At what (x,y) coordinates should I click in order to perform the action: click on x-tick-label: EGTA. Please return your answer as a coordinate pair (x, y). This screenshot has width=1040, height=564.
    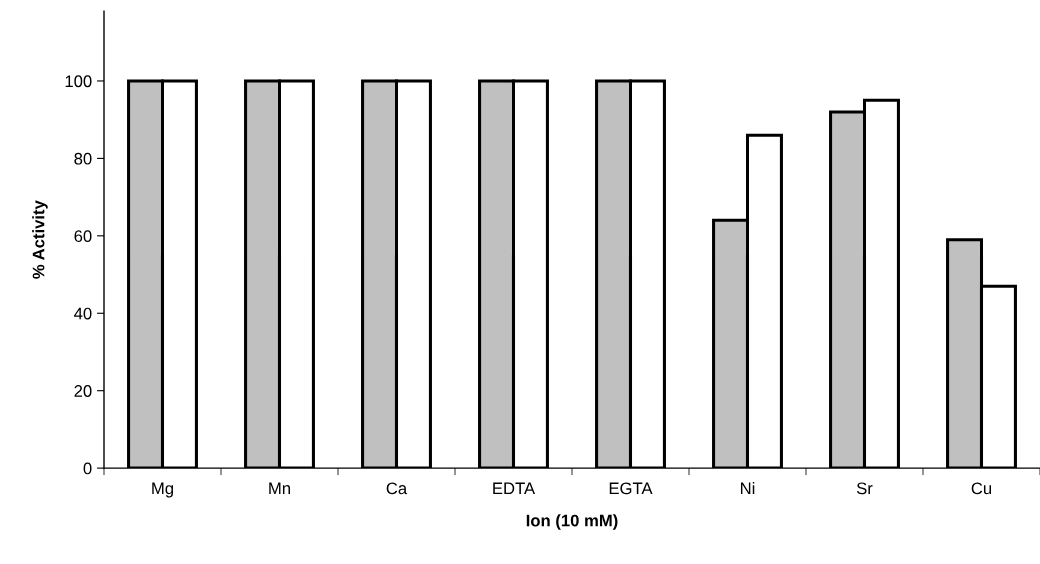
    Looking at the image, I should click on (631, 488).